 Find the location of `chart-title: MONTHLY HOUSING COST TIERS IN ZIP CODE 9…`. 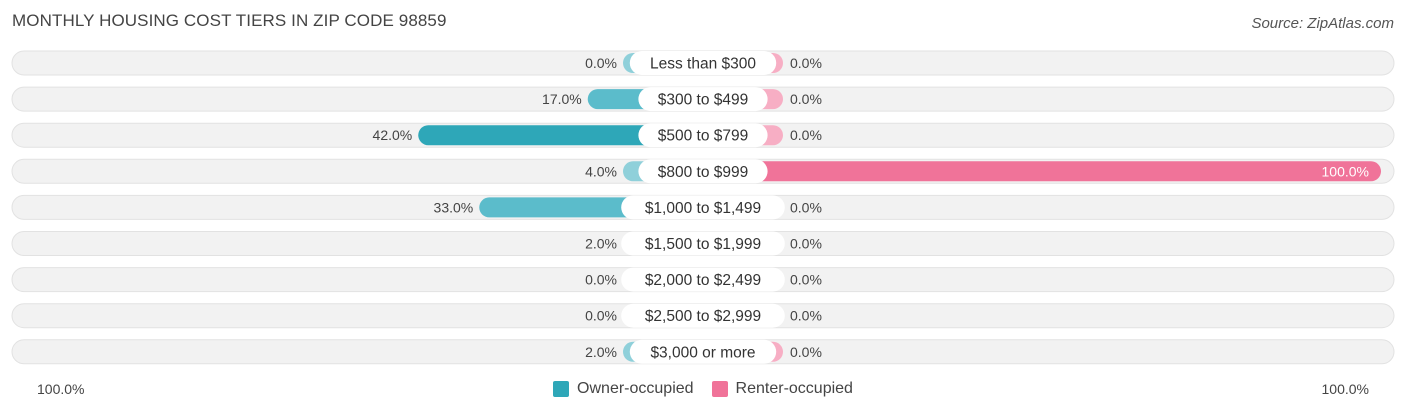

chart-title: MONTHLY HOUSING COST TIERS IN ZIP CODE 9… is located at coordinates (229, 20).